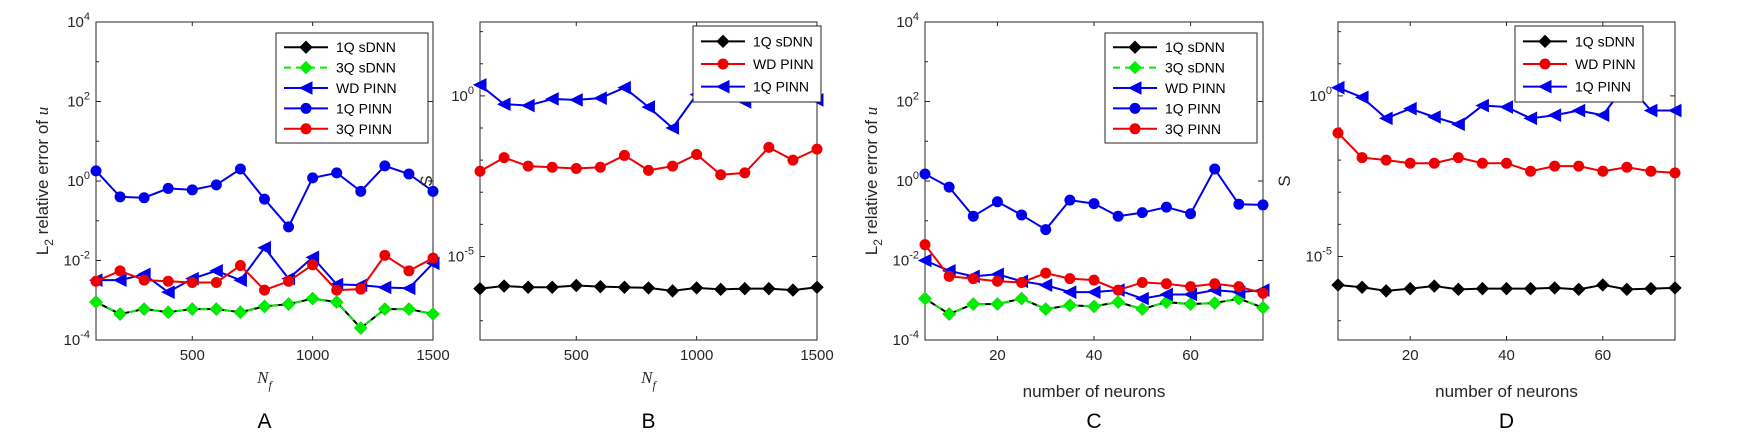 The image size is (1743, 442). Describe the element at coordinates (366, 47) in the screenshot. I see `legend-entry-label: 1Q sDNN` at that location.